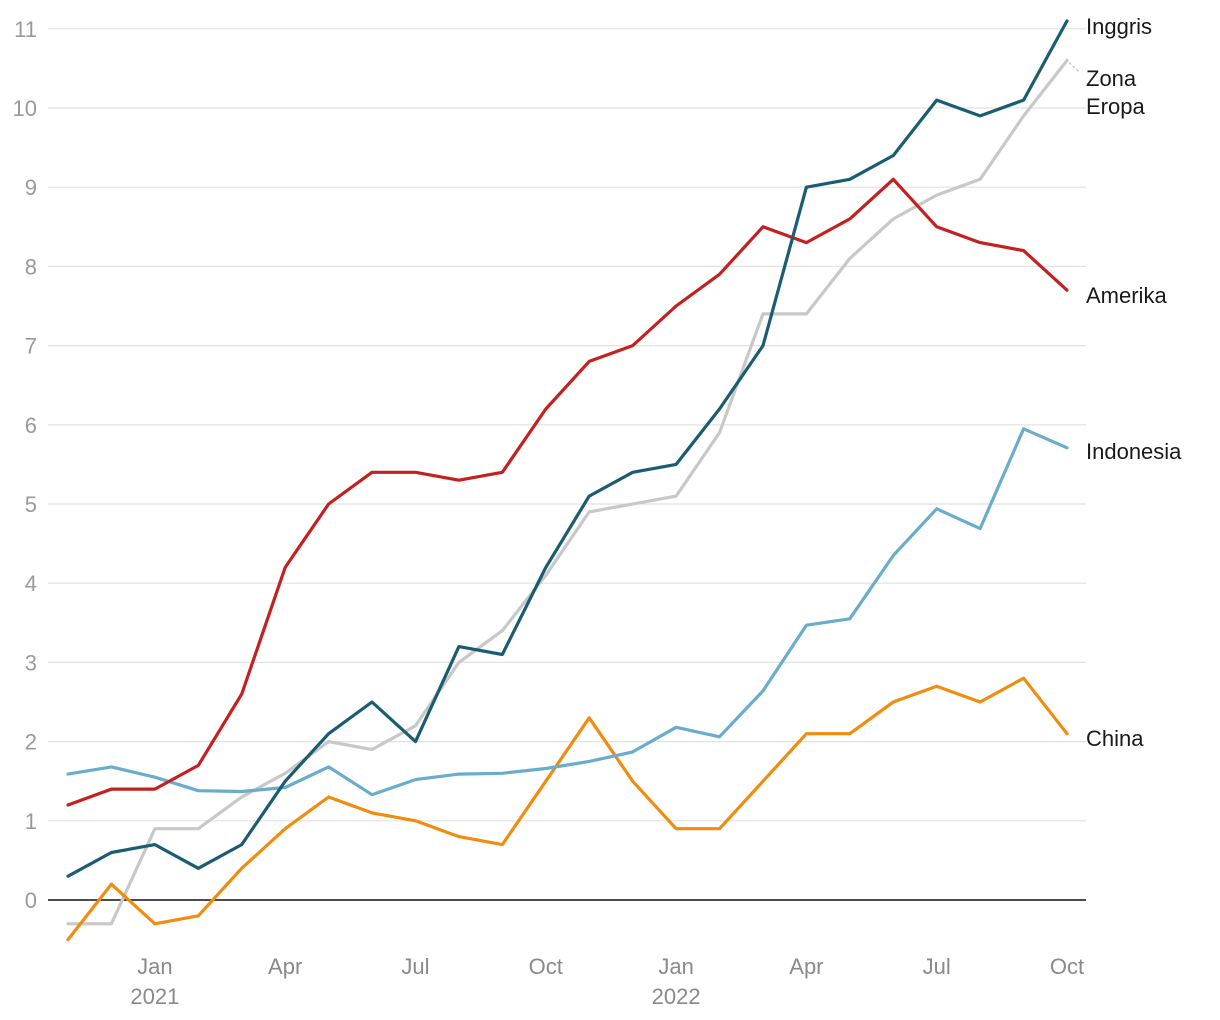  I want to click on y-tick-label: 4, so click(31, 583).